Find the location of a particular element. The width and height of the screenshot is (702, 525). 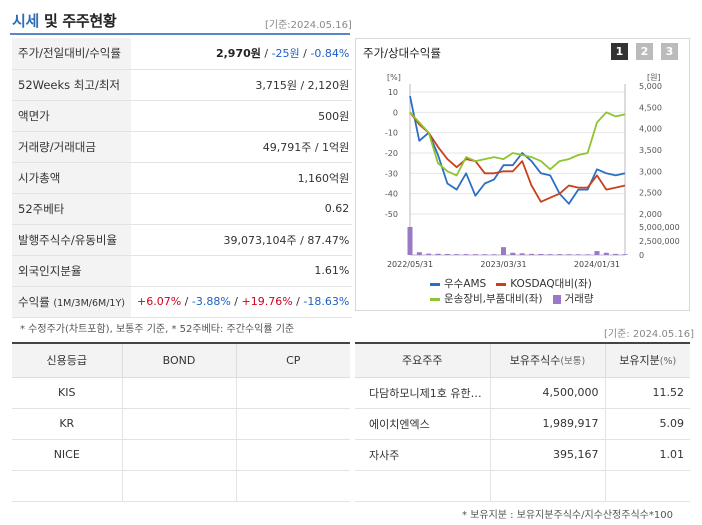

row-value: 1.61% is located at coordinates (242, 271).